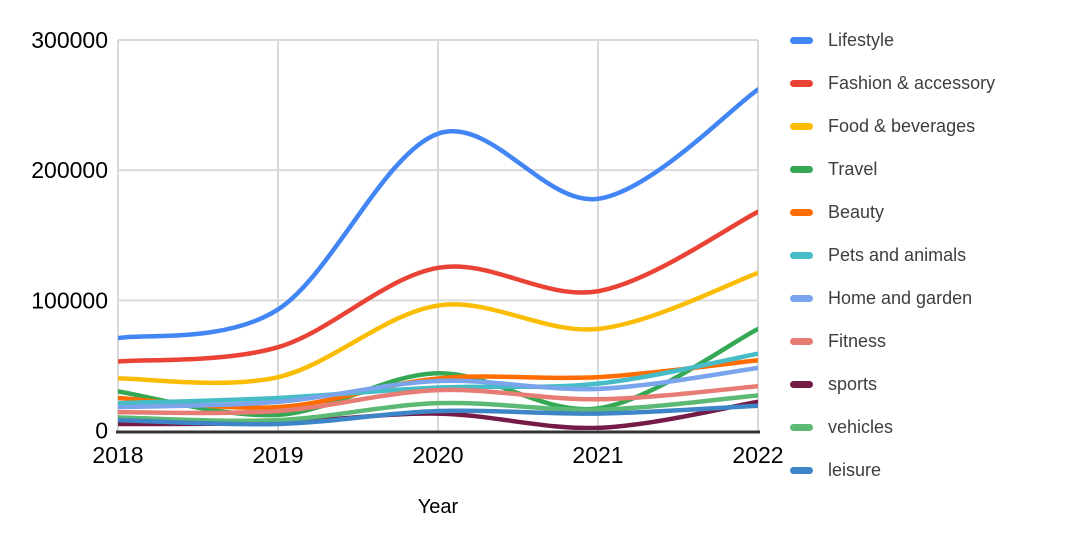  Describe the element at coordinates (892, 470) in the screenshot. I see `legend-item-leisure: leisure` at that location.